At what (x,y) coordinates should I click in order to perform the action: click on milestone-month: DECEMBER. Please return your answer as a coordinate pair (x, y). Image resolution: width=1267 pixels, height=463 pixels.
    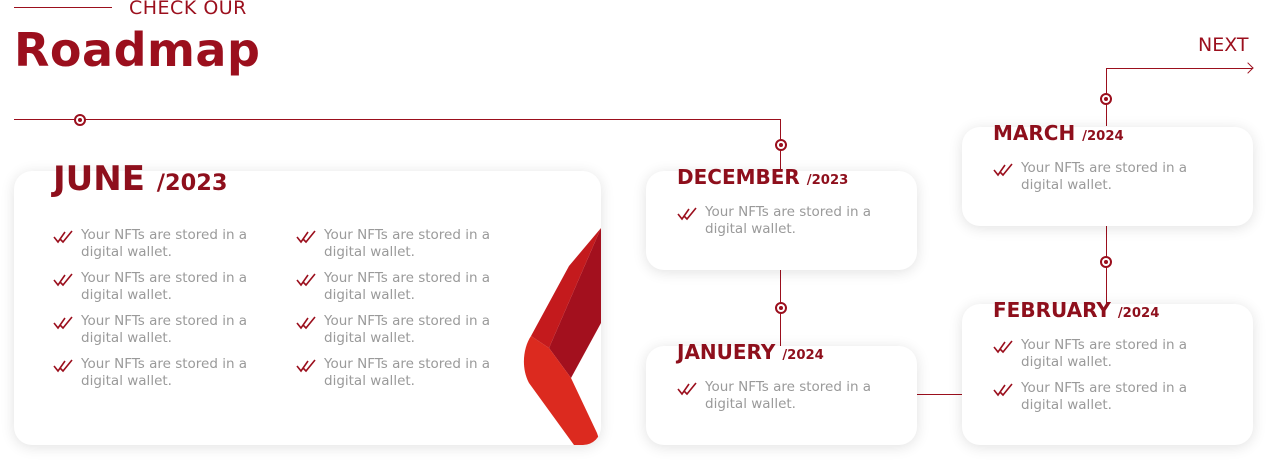
    Looking at the image, I should click on (738, 177).